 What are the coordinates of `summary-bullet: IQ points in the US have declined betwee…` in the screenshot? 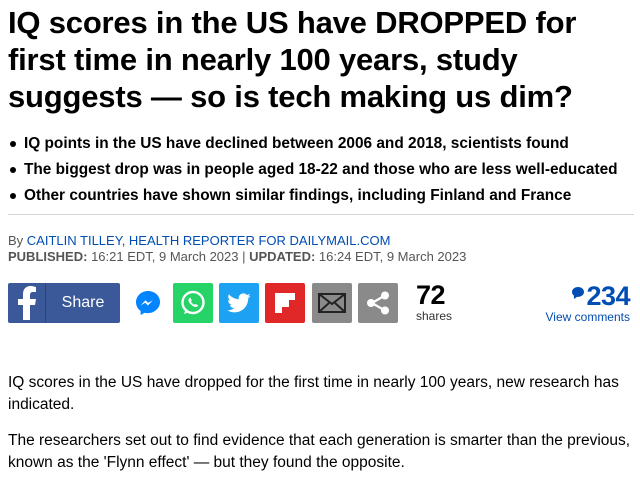 It's located at (323, 144).